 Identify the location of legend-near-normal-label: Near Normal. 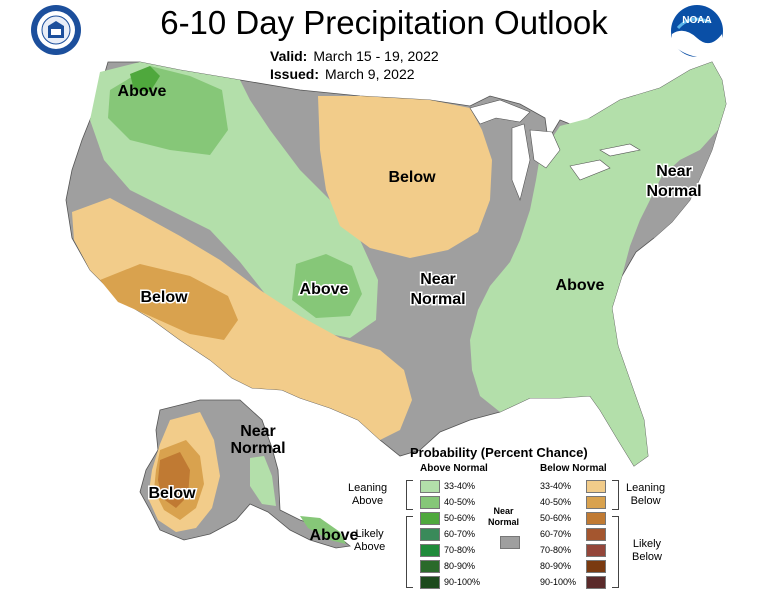
(504, 516).